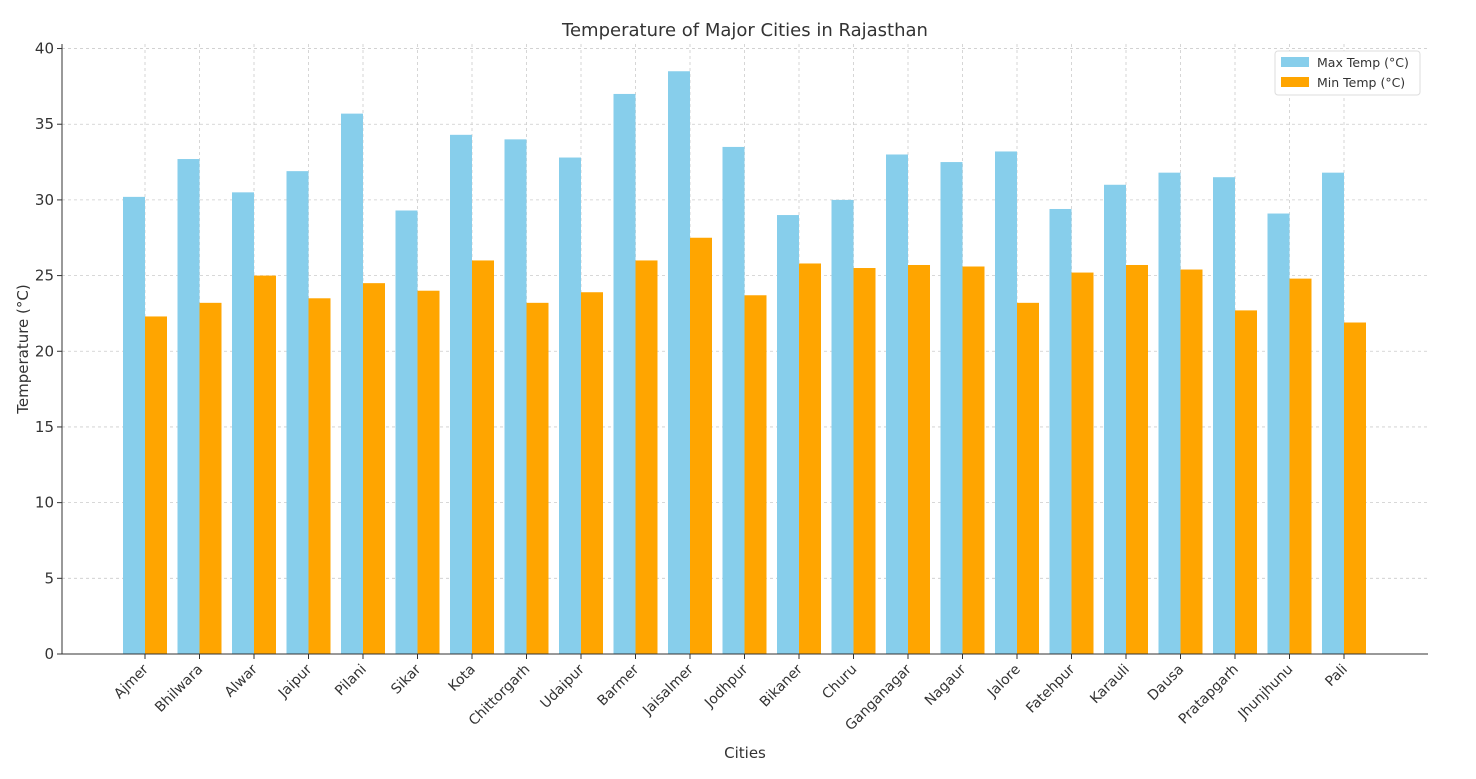 The height and width of the screenshot is (779, 1476). What do you see at coordinates (839, 682) in the screenshot?
I see `x-tick-label: Churu` at bounding box center [839, 682].